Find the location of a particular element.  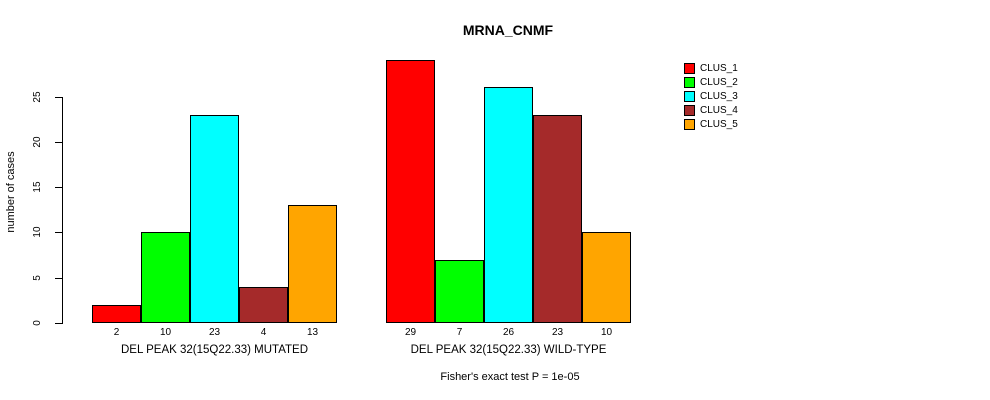

bar-value-label: 26 is located at coordinates (508, 332).